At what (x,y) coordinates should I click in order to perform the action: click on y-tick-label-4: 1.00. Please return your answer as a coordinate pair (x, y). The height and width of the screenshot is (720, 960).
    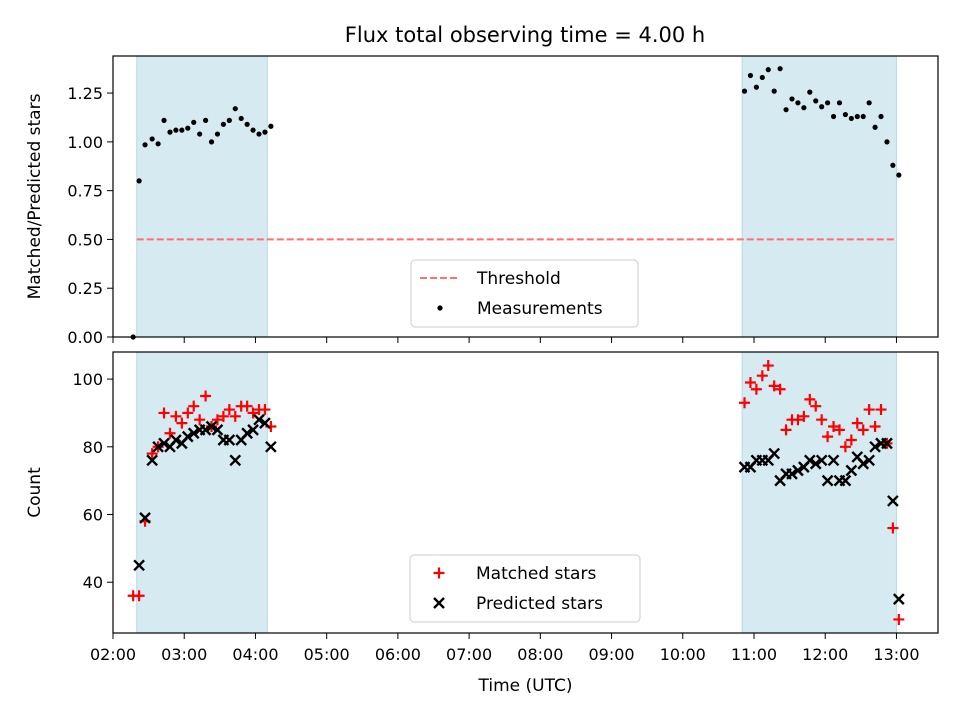
    Looking at the image, I should click on (85, 142).